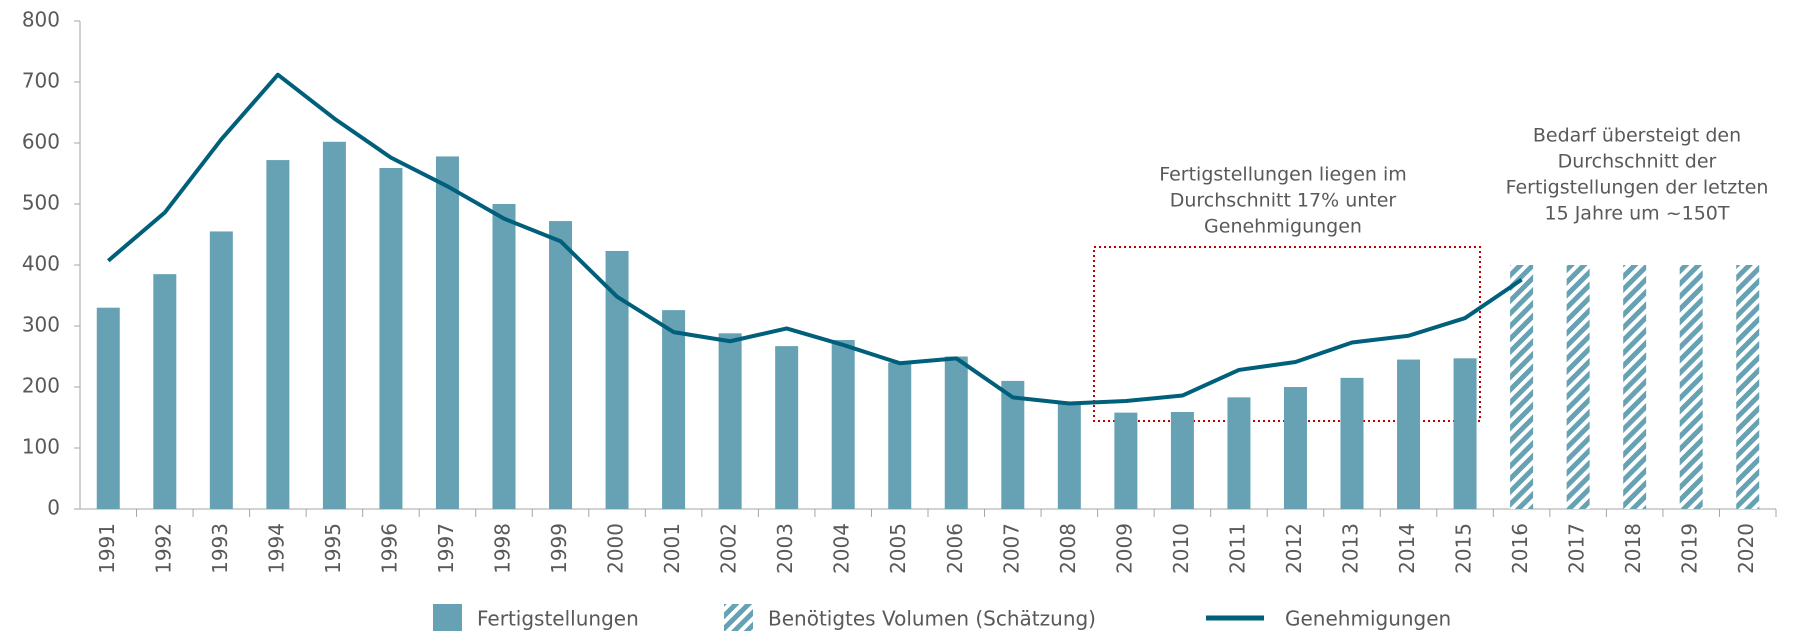 The image size is (1802, 631). I want to click on x-tick-label: 2003, so click(785, 548).